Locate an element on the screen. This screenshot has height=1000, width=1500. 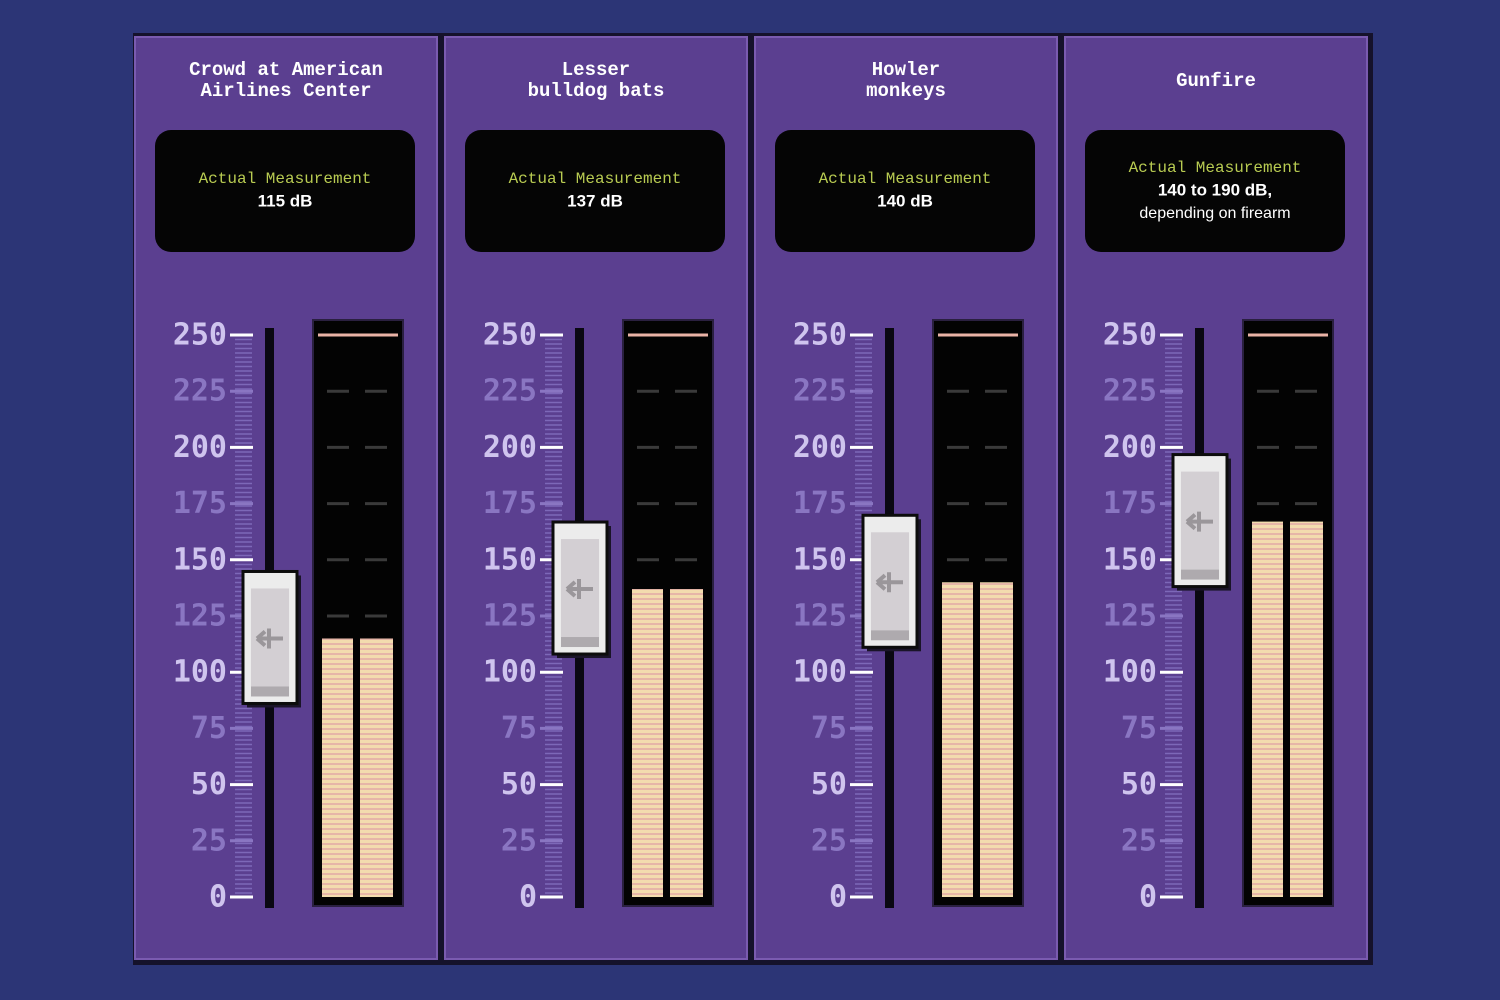
measurement-value: 140 to 190 dB, is located at coordinates (1215, 189).